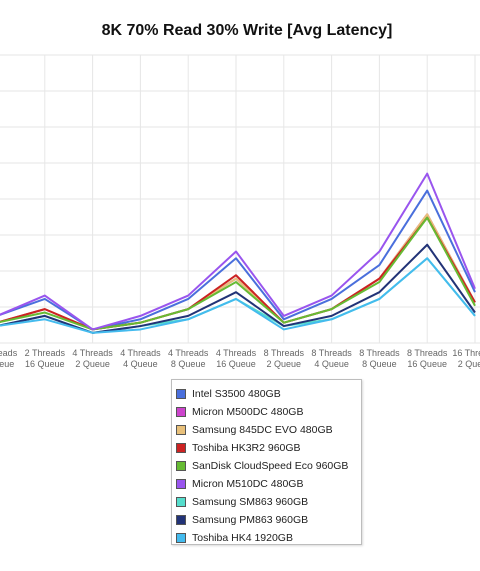 The image size is (480, 571). What do you see at coordinates (331, 358) in the screenshot?
I see `x-tick-label: 8 Threads 4 Queue` at bounding box center [331, 358].